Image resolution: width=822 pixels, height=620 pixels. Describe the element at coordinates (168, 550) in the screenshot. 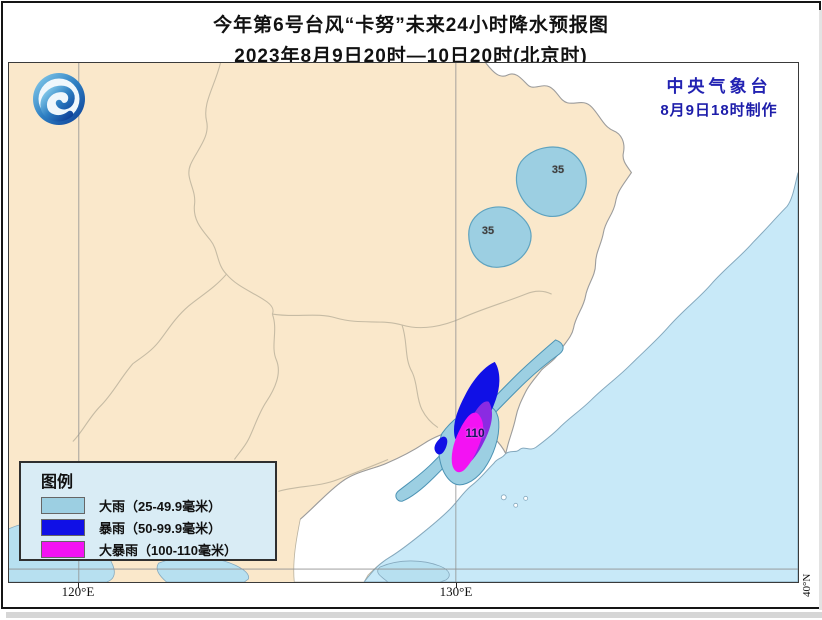

I see `legend-item-label: 大暴雨（100-110毫米）` at that location.